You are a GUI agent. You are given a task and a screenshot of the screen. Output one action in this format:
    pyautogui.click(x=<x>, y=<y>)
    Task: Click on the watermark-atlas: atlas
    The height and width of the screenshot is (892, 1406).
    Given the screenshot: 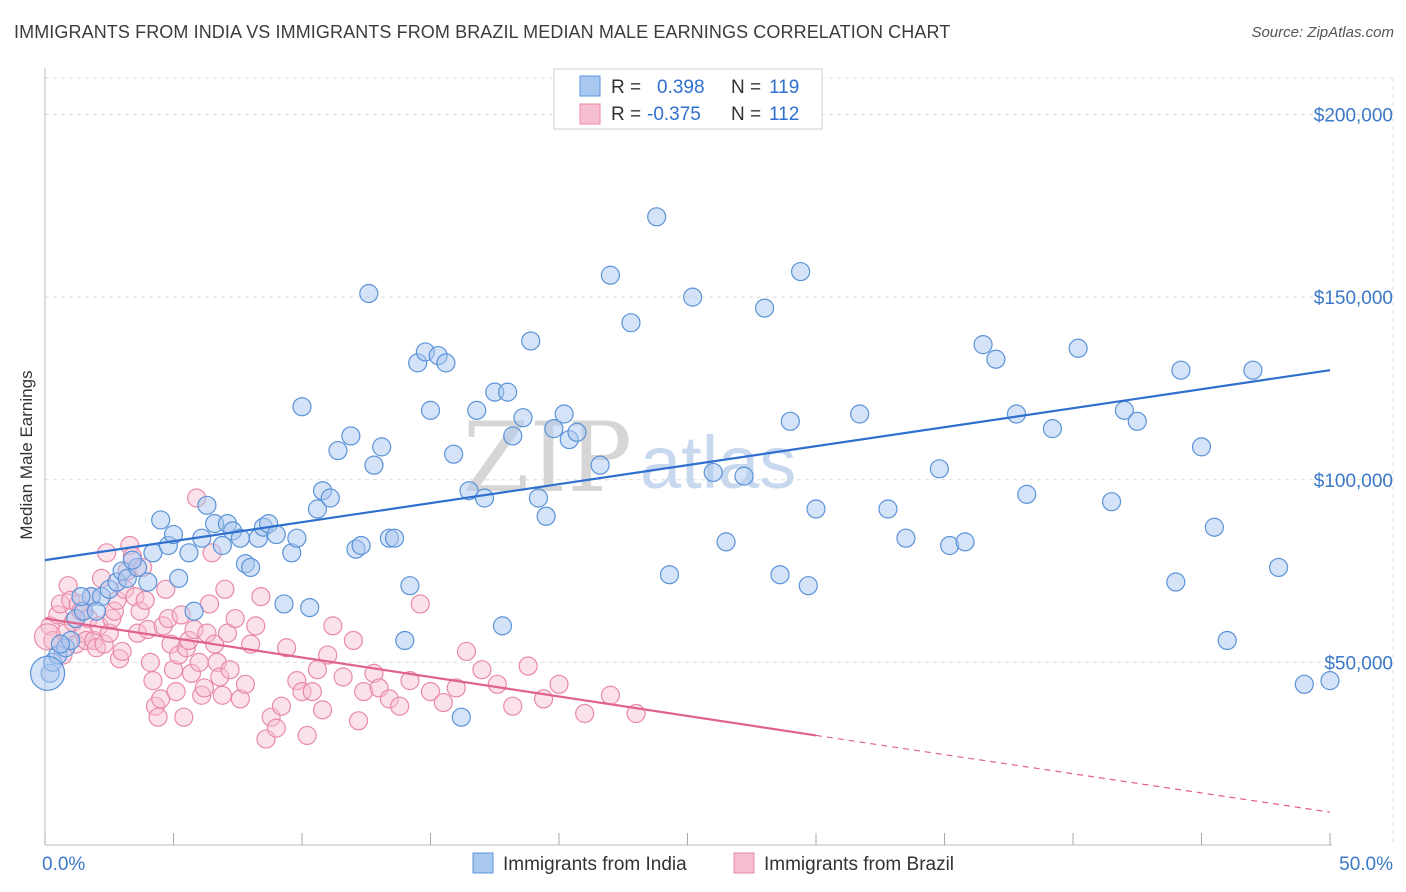 What is the action you would take?
    pyautogui.click(x=718, y=462)
    